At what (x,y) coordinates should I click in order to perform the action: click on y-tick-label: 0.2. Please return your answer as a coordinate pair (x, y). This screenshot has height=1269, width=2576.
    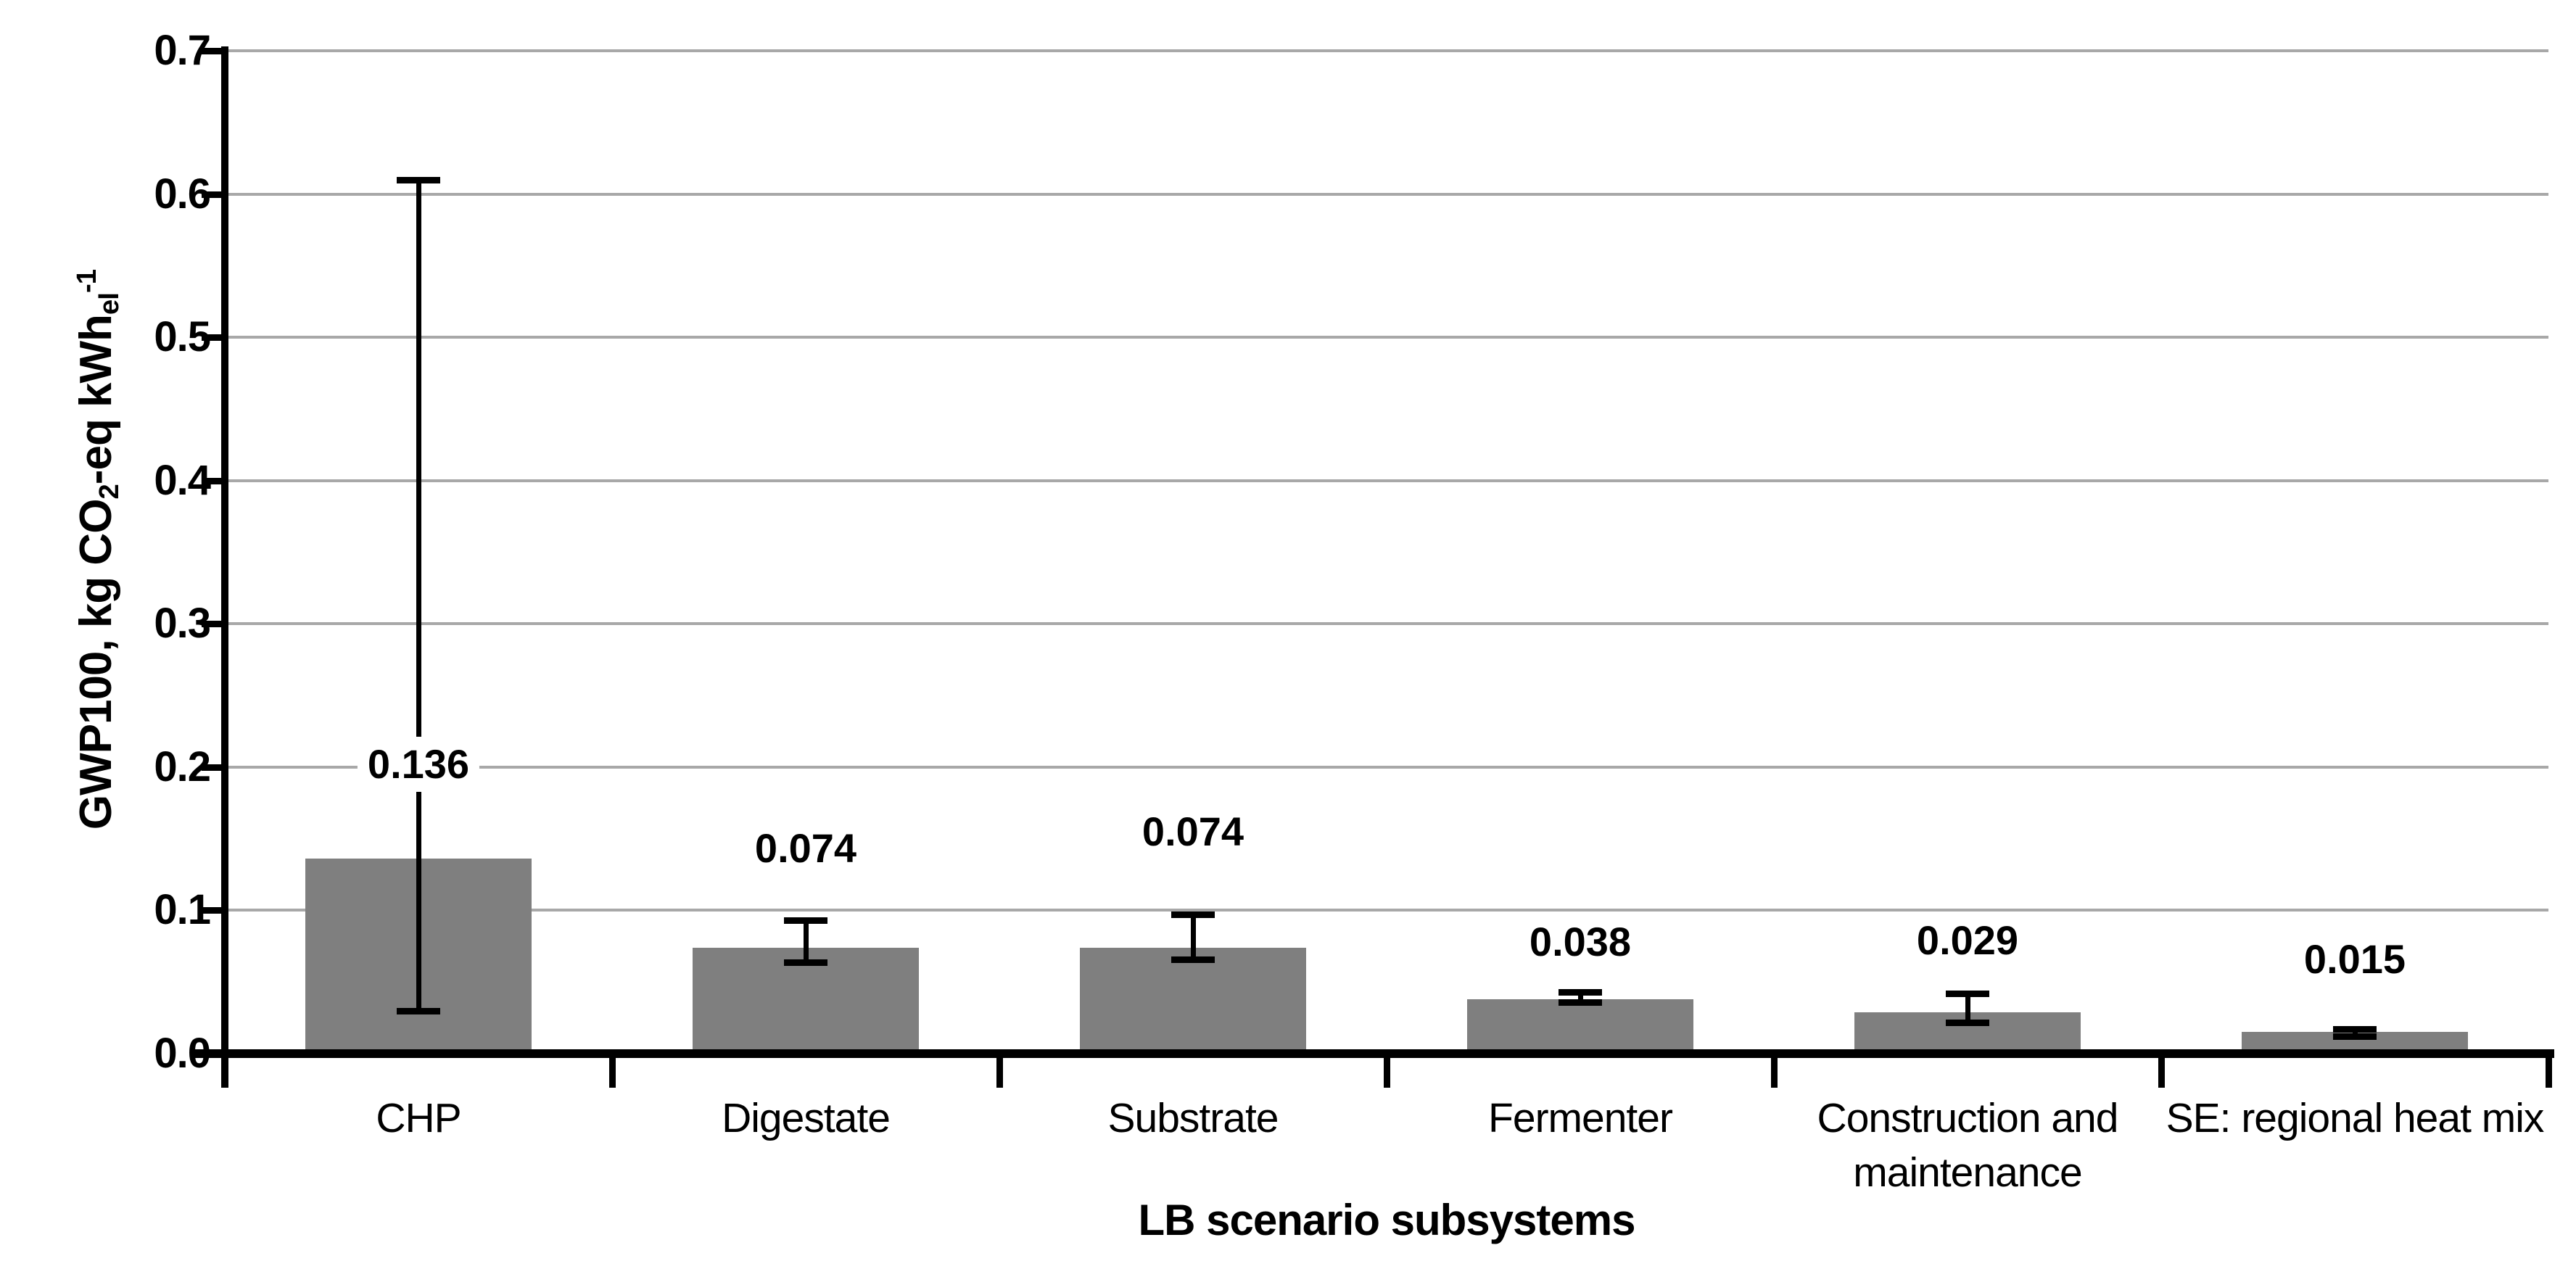
    Looking at the image, I should click on (182, 766).